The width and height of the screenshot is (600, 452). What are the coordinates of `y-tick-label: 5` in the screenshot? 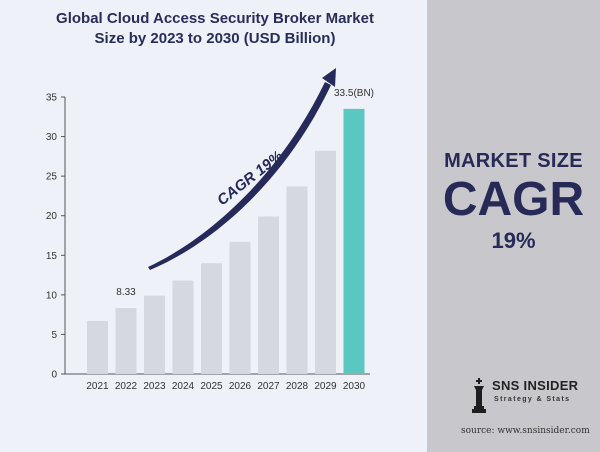 It's located at (54, 335).